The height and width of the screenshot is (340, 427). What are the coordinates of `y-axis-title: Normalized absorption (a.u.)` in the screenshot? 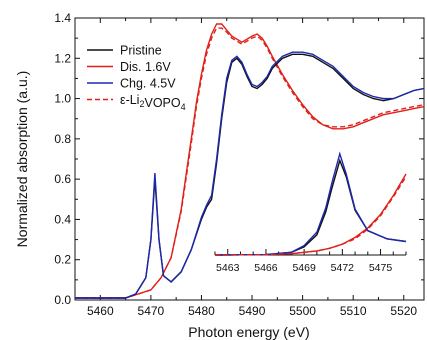 It's located at (22, 159).